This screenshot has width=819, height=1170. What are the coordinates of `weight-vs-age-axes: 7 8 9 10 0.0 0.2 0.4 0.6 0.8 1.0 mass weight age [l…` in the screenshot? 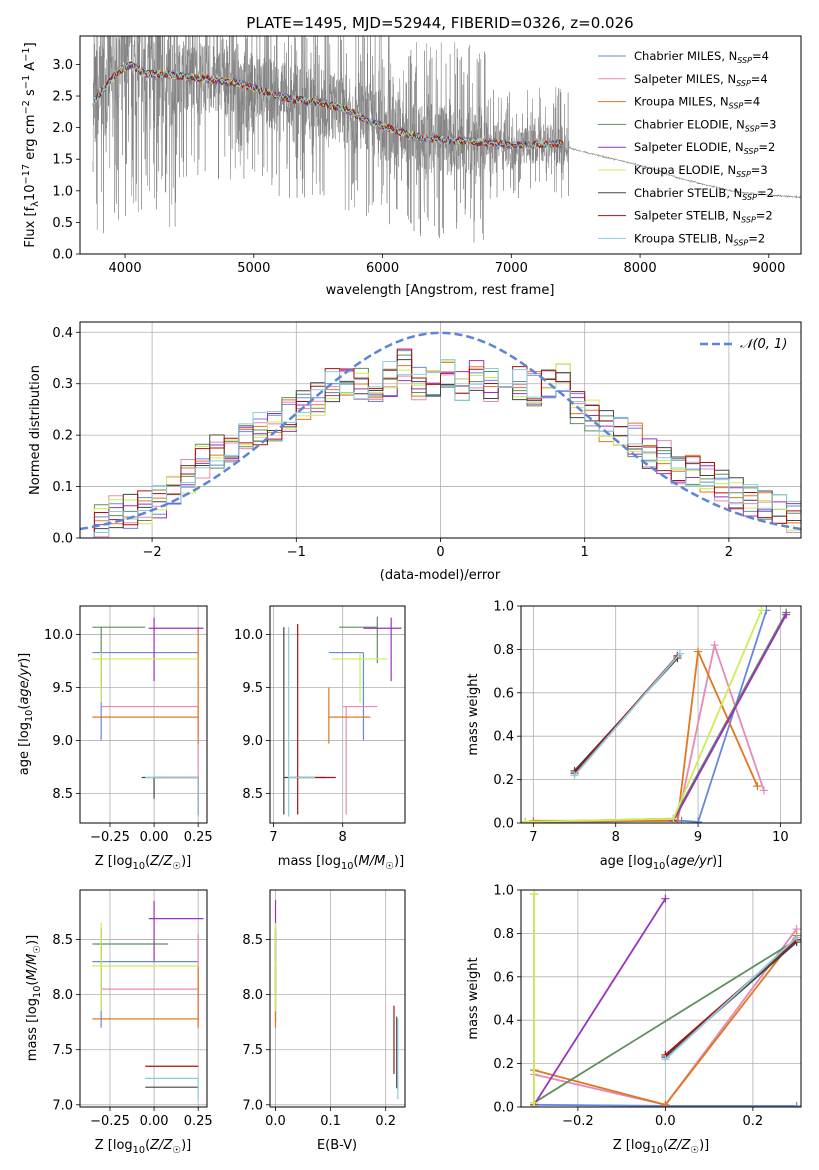 It's located at (634, 736).